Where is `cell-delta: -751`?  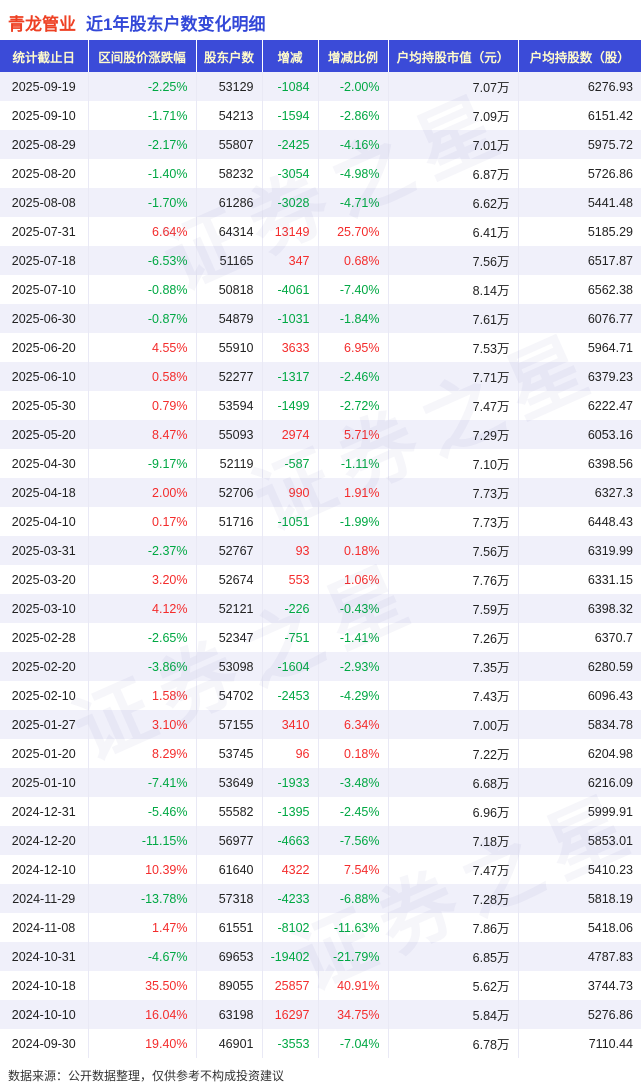
cell-delta: -751 is located at coordinates (290, 637).